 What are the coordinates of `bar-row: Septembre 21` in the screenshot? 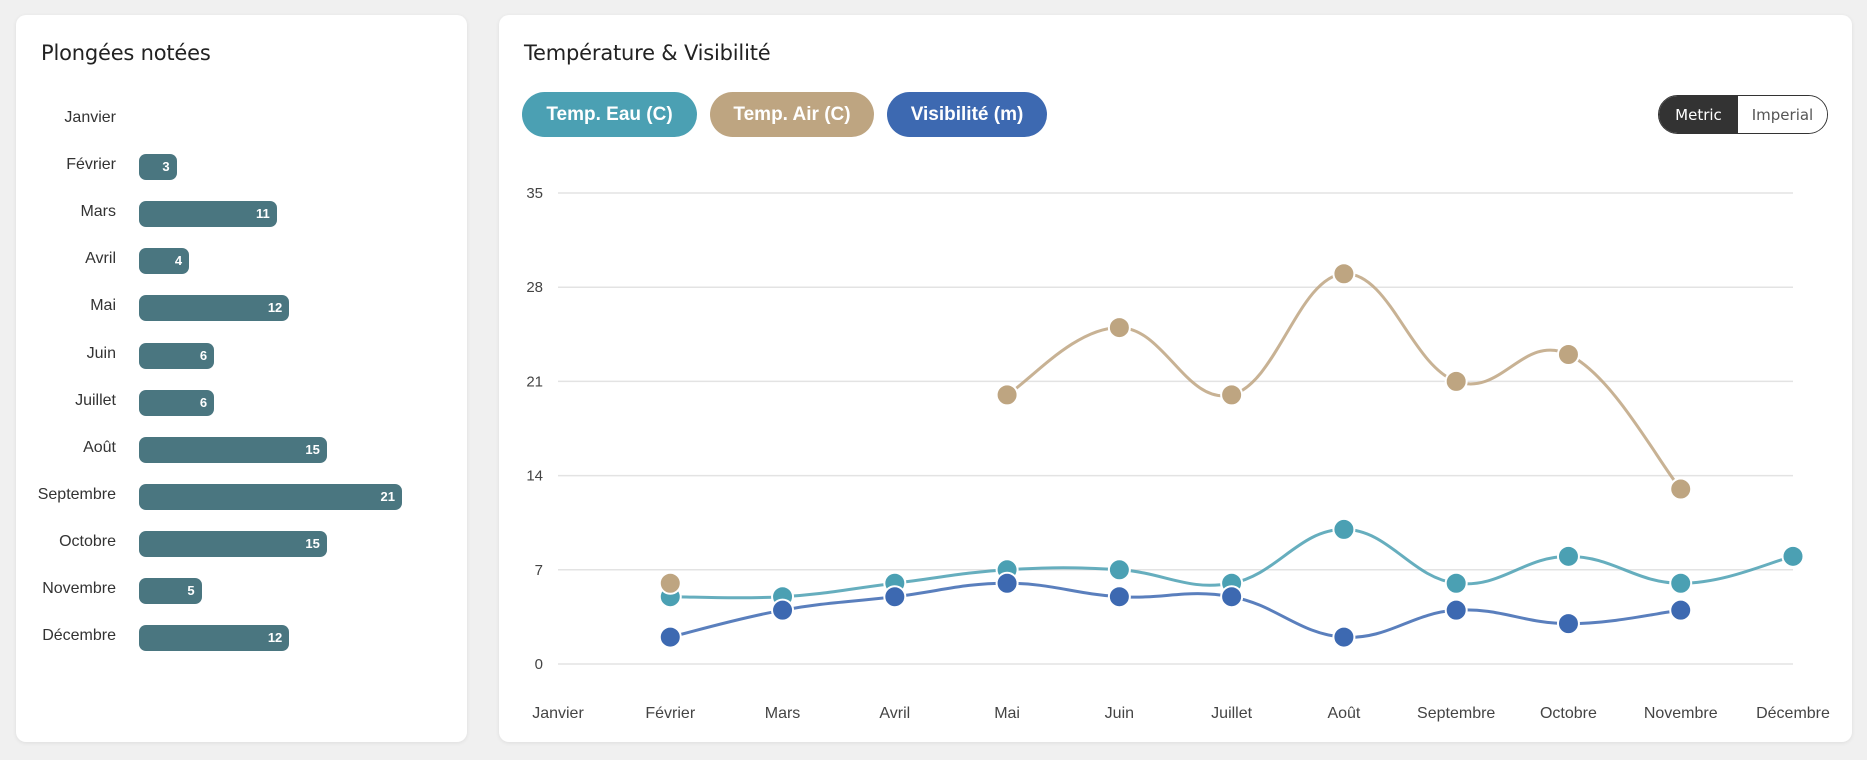 It's located at (241, 496).